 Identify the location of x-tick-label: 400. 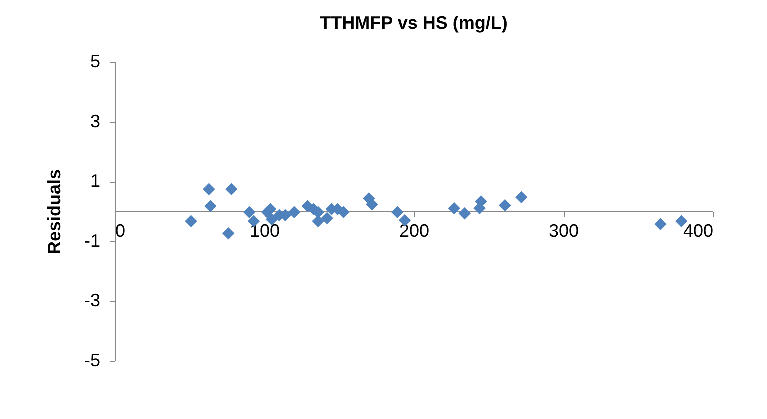
(698, 231).